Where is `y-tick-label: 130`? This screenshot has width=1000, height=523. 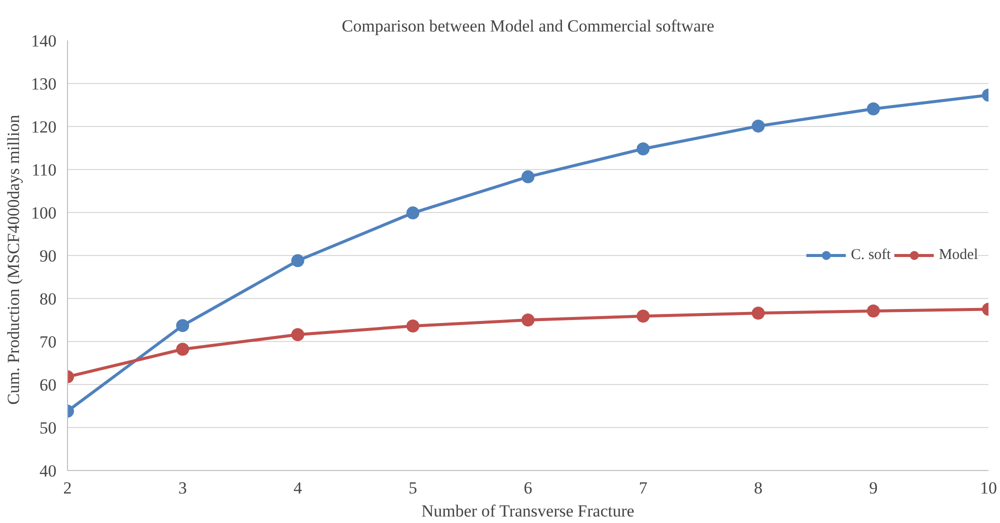 y-tick-label: 130 is located at coordinates (43, 84).